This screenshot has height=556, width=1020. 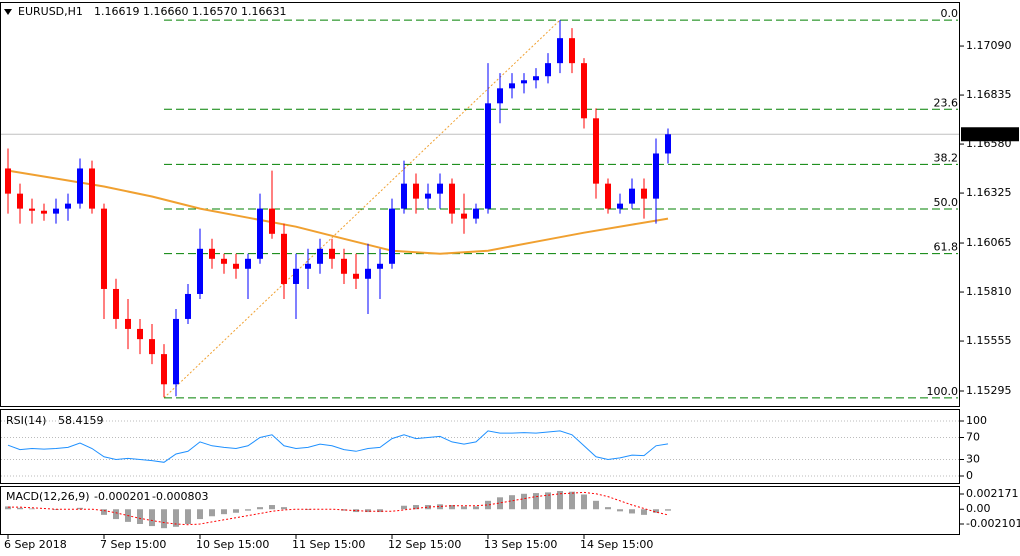 I want to click on y-tick-label: 1.17090, so click(x=989, y=45).